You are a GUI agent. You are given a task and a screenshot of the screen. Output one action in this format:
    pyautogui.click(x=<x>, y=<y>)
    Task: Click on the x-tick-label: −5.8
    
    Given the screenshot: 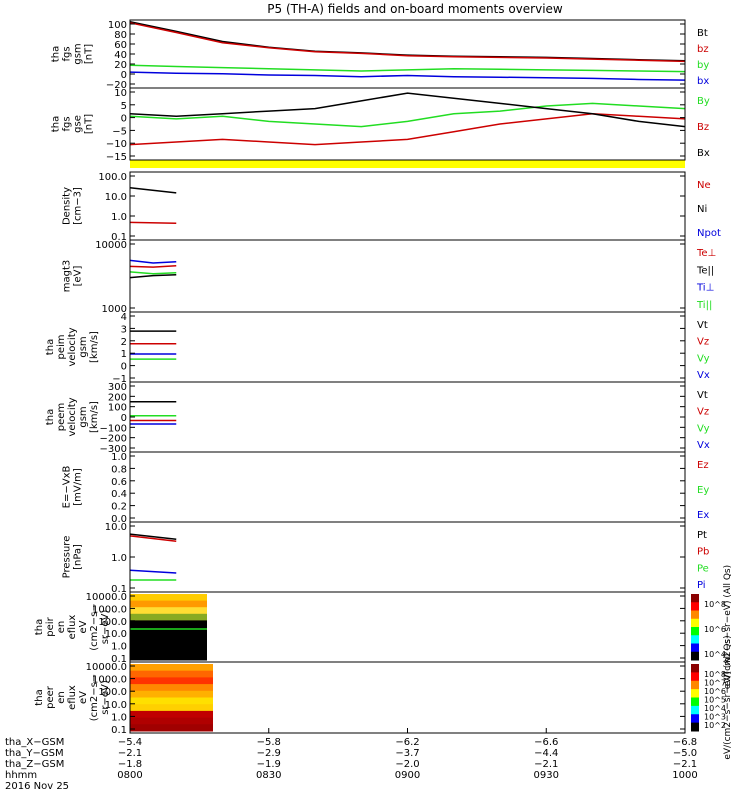 What is the action you would take?
    pyautogui.click(x=269, y=742)
    